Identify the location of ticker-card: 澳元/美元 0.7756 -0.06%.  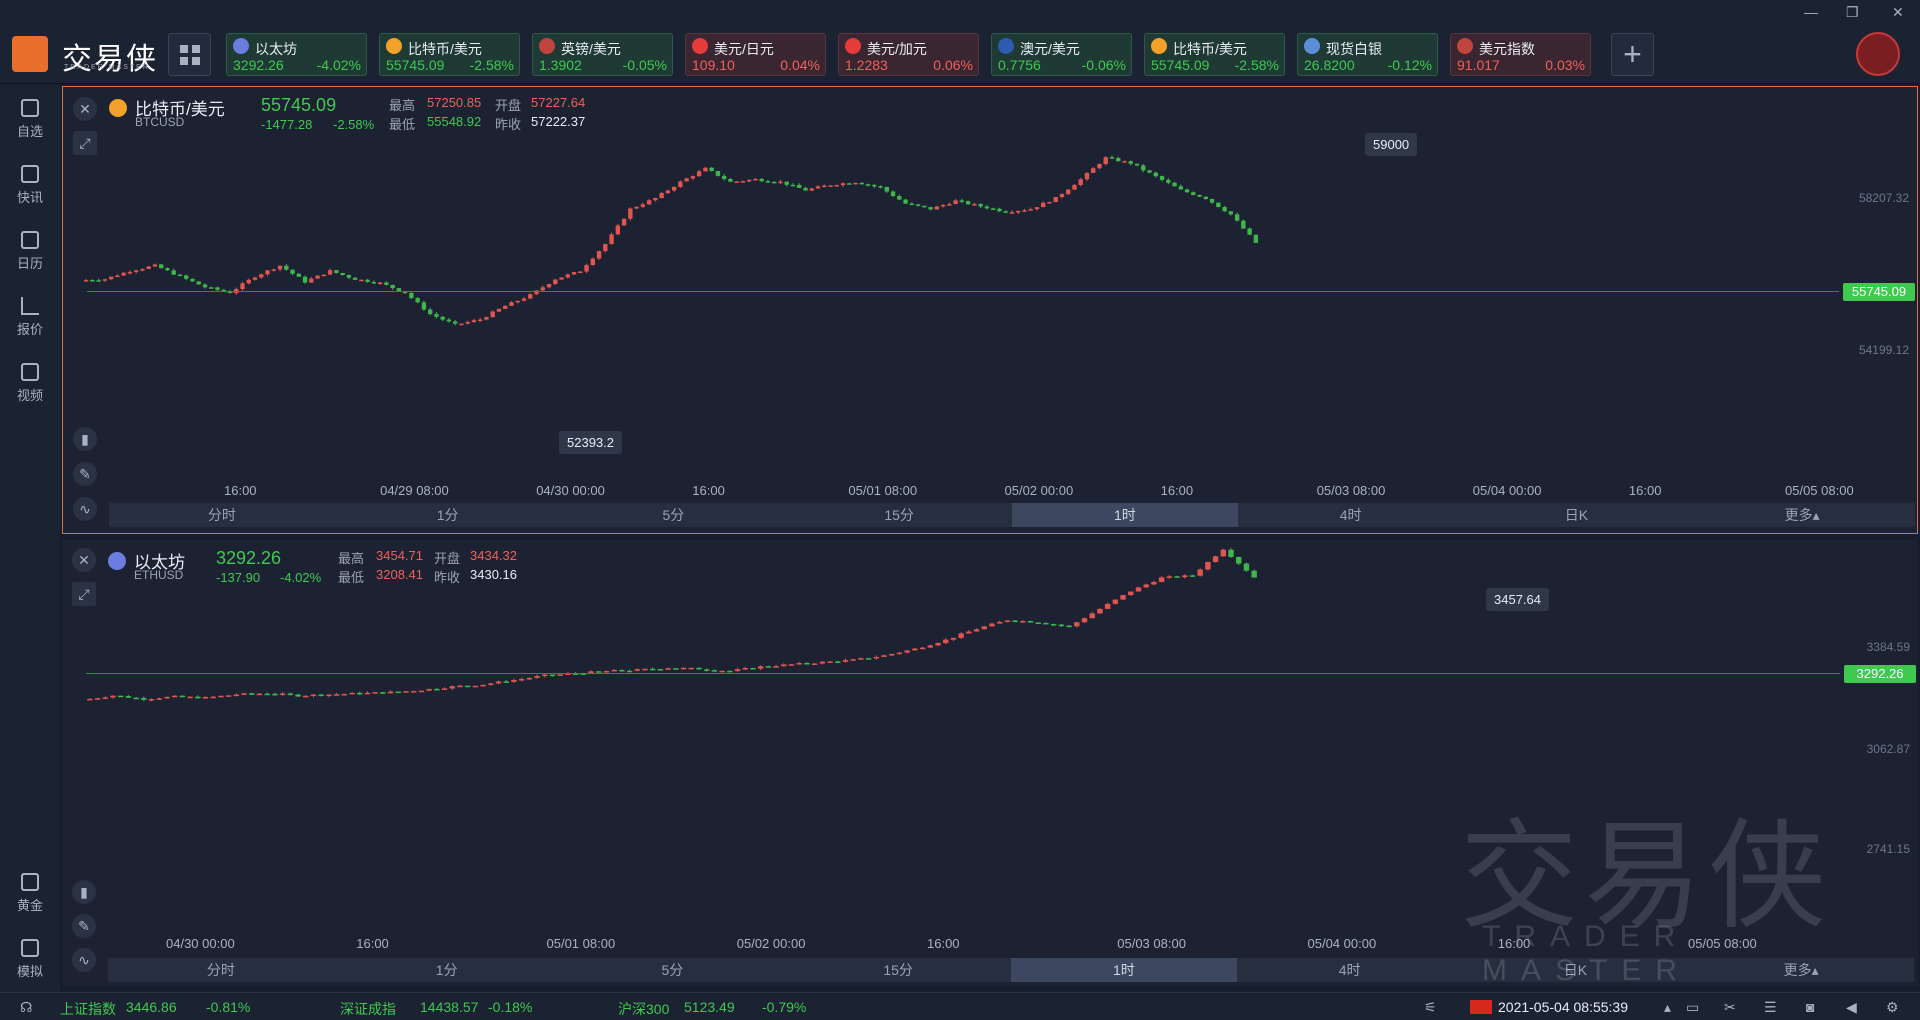
(1061, 54).